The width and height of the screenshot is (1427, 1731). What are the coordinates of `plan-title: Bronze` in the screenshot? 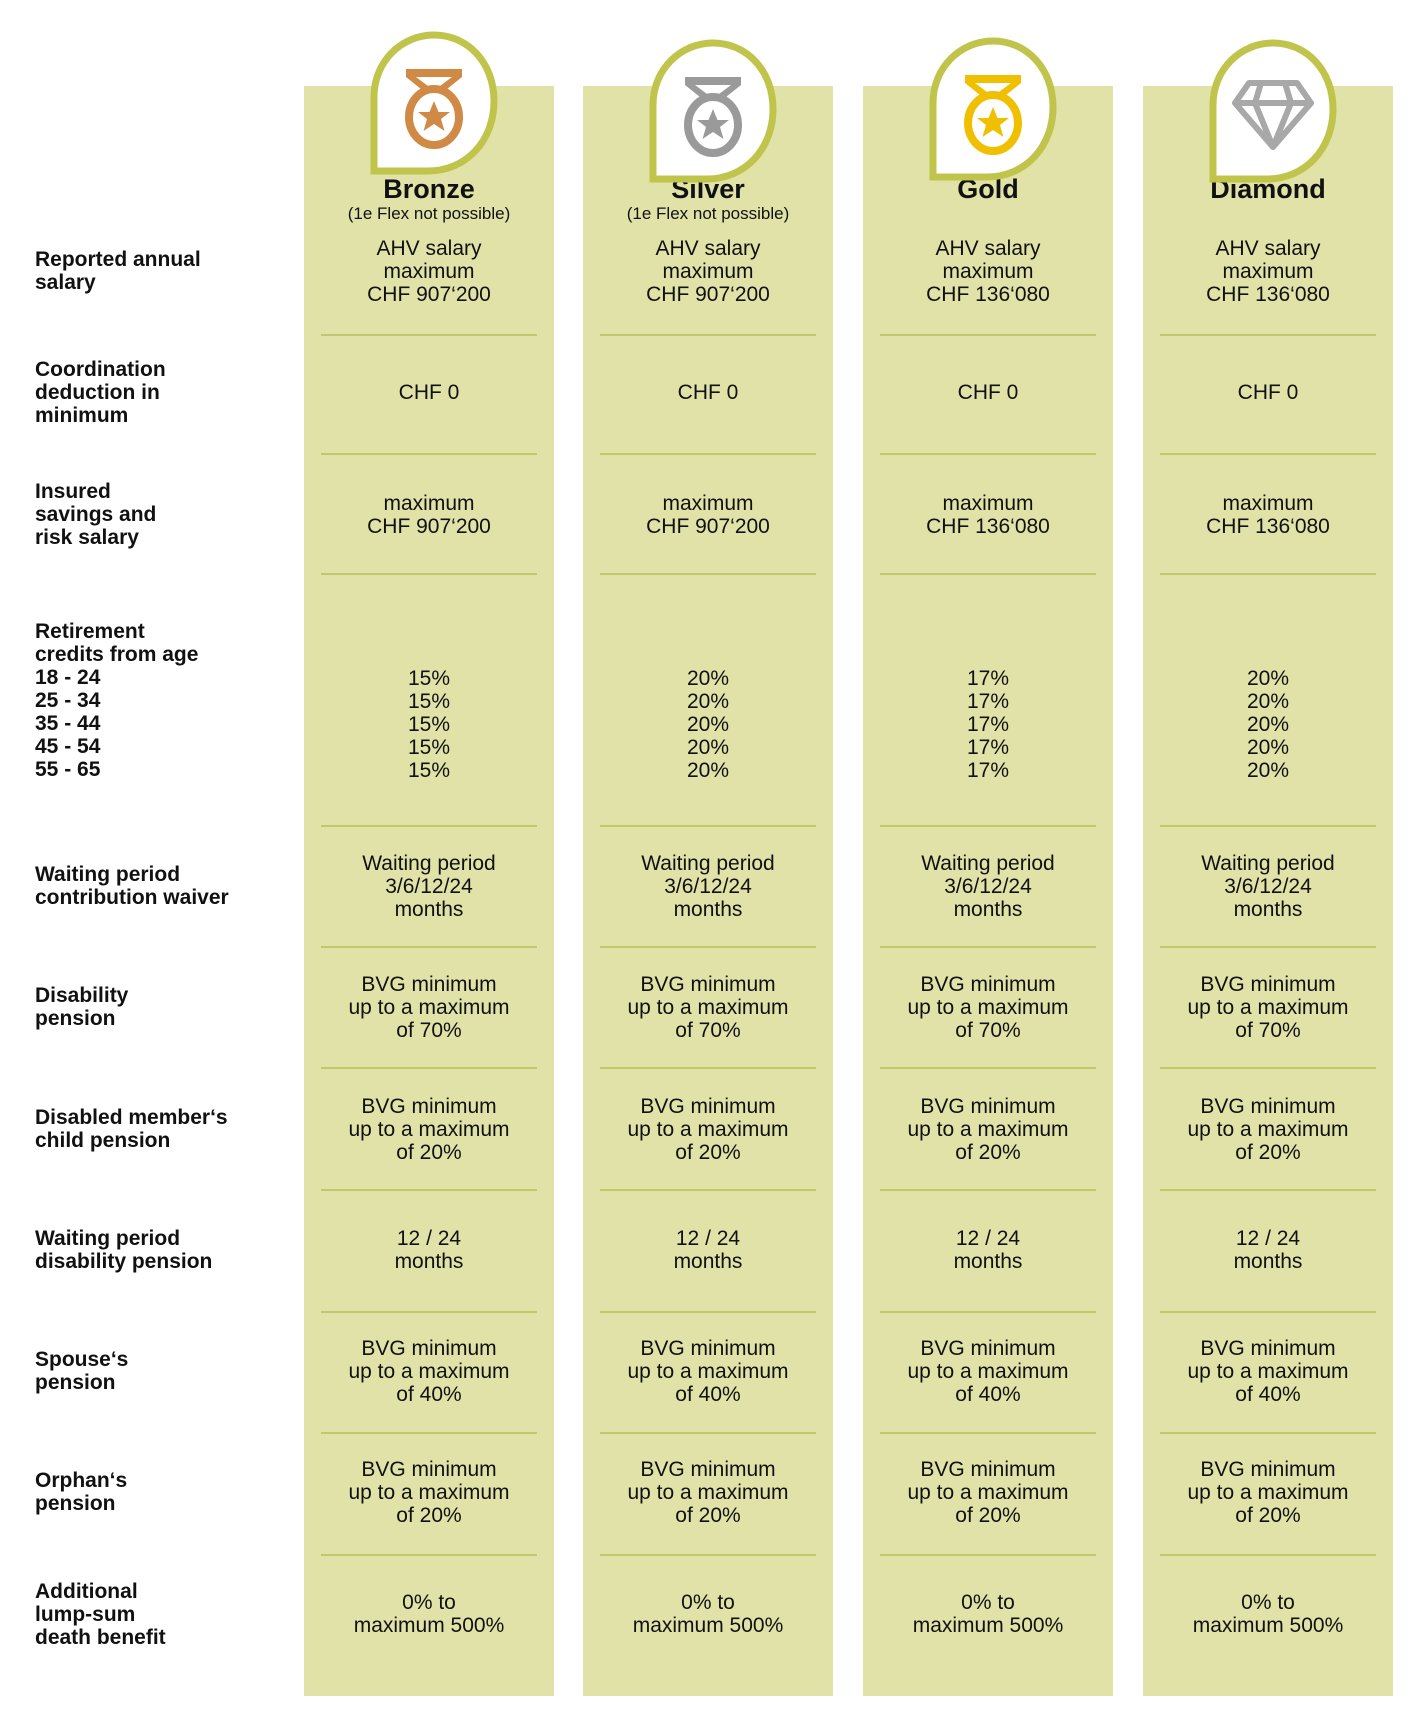 It's located at (429, 189).